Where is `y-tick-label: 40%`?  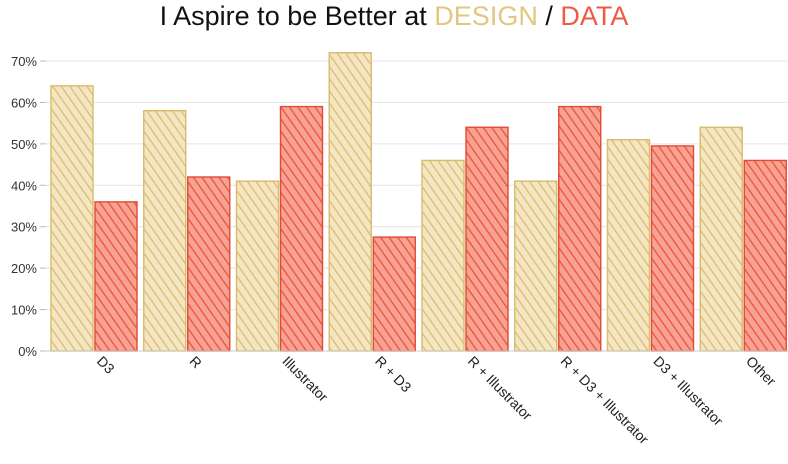
y-tick-label: 40% is located at coordinates (24, 185).